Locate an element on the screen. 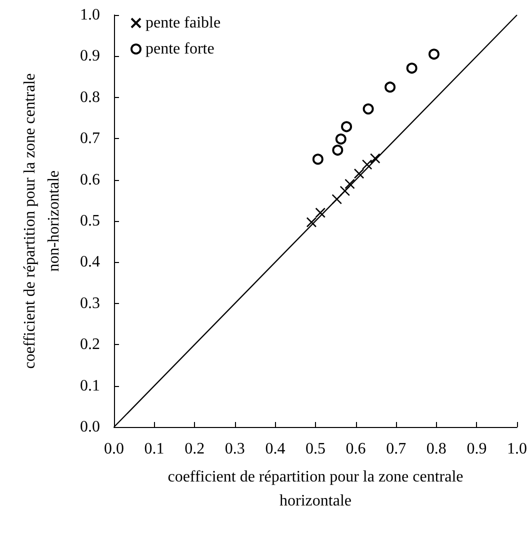  x-tick-label: 0.8 is located at coordinates (436, 449).